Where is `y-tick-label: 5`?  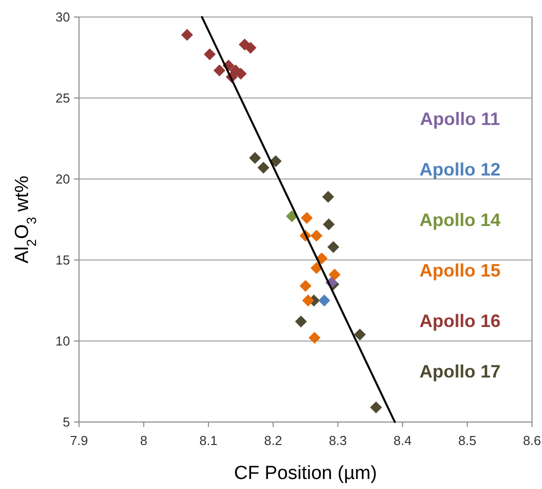 y-tick-label: 5 is located at coordinates (66, 422).